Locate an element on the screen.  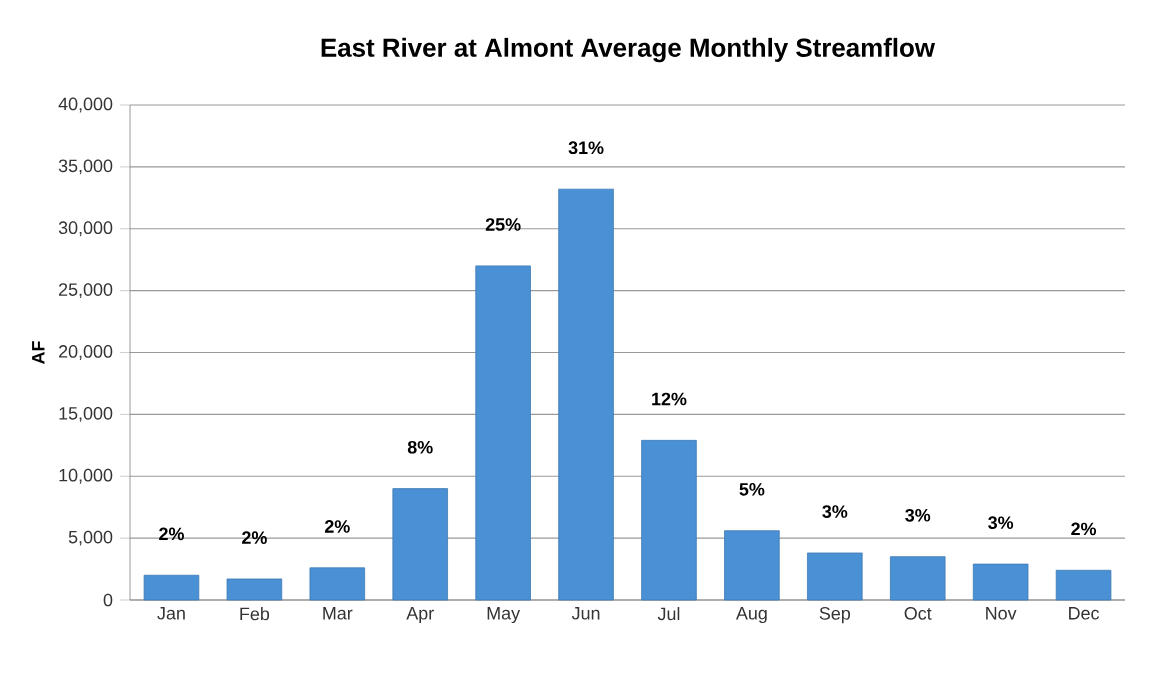
x-tick-label: Nov is located at coordinates (1001, 613).